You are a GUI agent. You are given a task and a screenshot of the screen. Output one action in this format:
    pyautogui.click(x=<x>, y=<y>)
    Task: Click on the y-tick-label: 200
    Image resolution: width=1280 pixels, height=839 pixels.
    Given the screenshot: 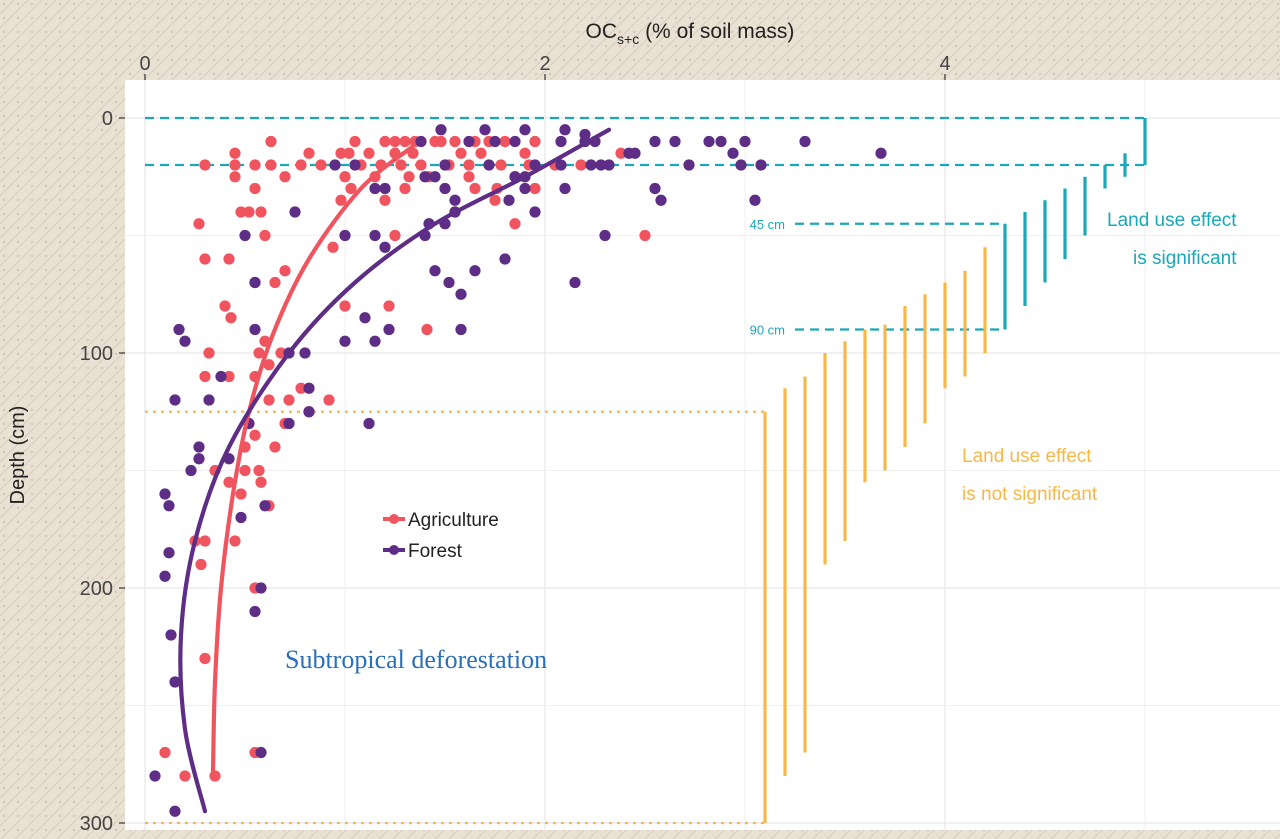 What is the action you would take?
    pyautogui.click(x=96, y=589)
    